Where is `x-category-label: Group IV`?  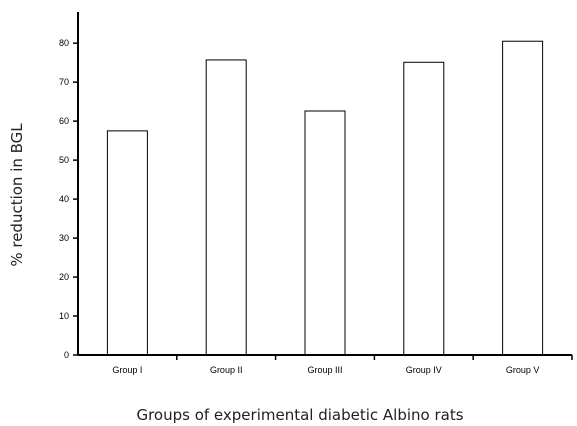 x-category-label: Group IV is located at coordinates (424, 370).